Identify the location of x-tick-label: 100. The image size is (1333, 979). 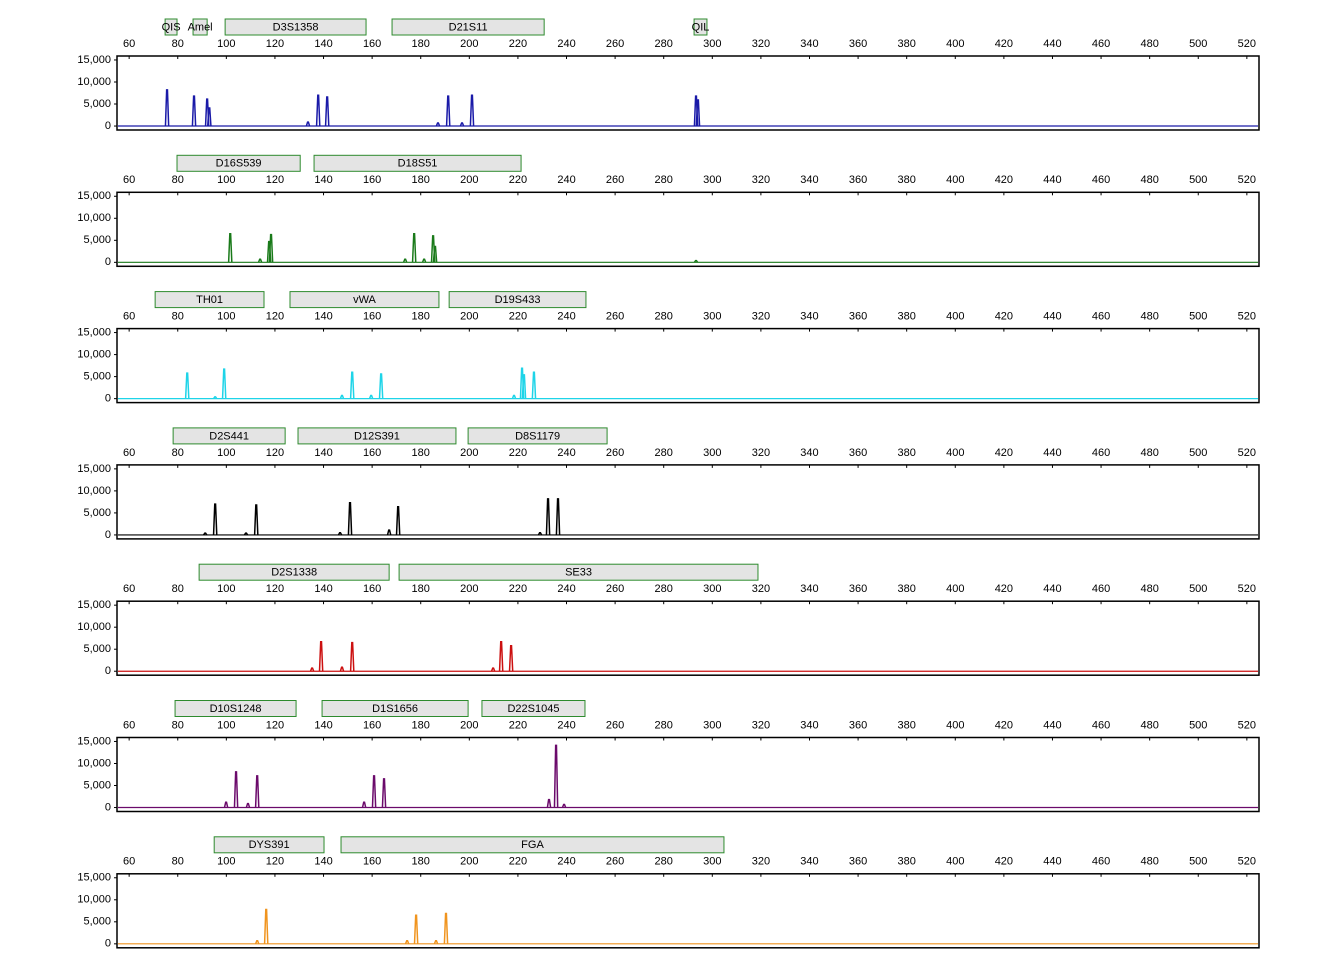
(226, 589).